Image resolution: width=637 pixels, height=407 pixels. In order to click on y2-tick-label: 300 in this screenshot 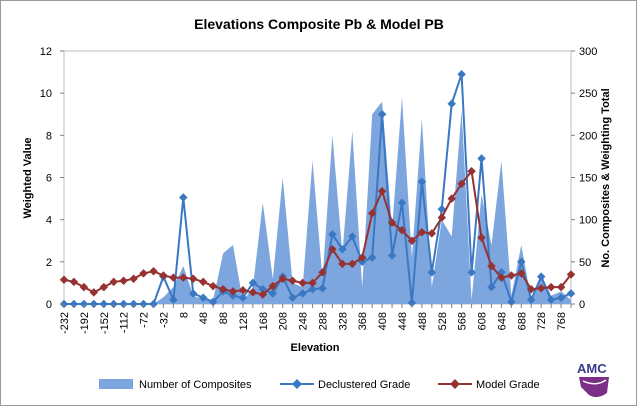, I will do `click(588, 52)`.